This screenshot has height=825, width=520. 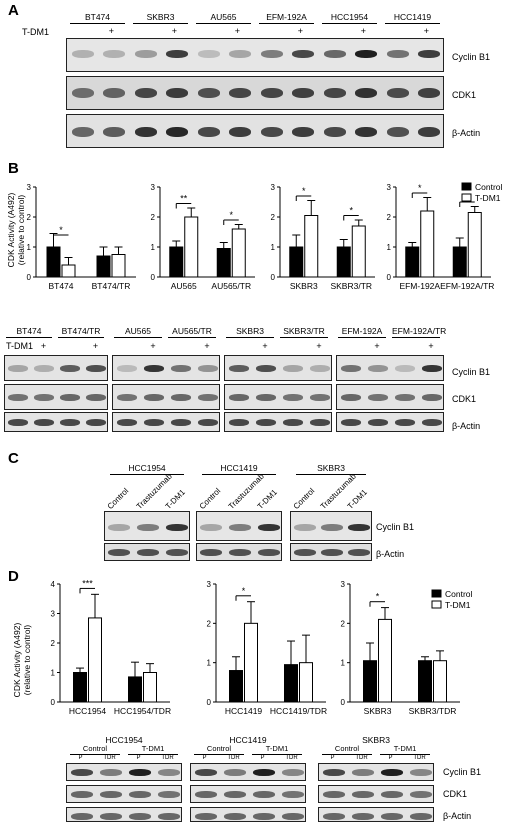 I want to click on panel-d-blot, so click(x=124, y=772).